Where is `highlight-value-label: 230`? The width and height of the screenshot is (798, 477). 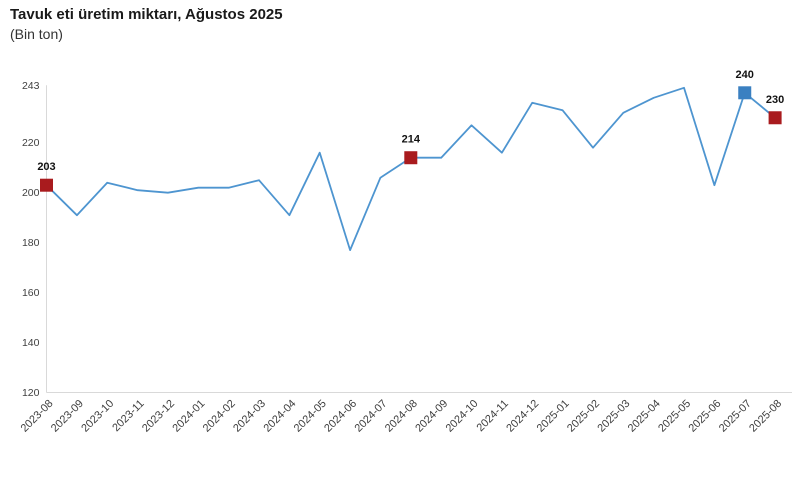 highlight-value-label: 230 is located at coordinates (775, 100).